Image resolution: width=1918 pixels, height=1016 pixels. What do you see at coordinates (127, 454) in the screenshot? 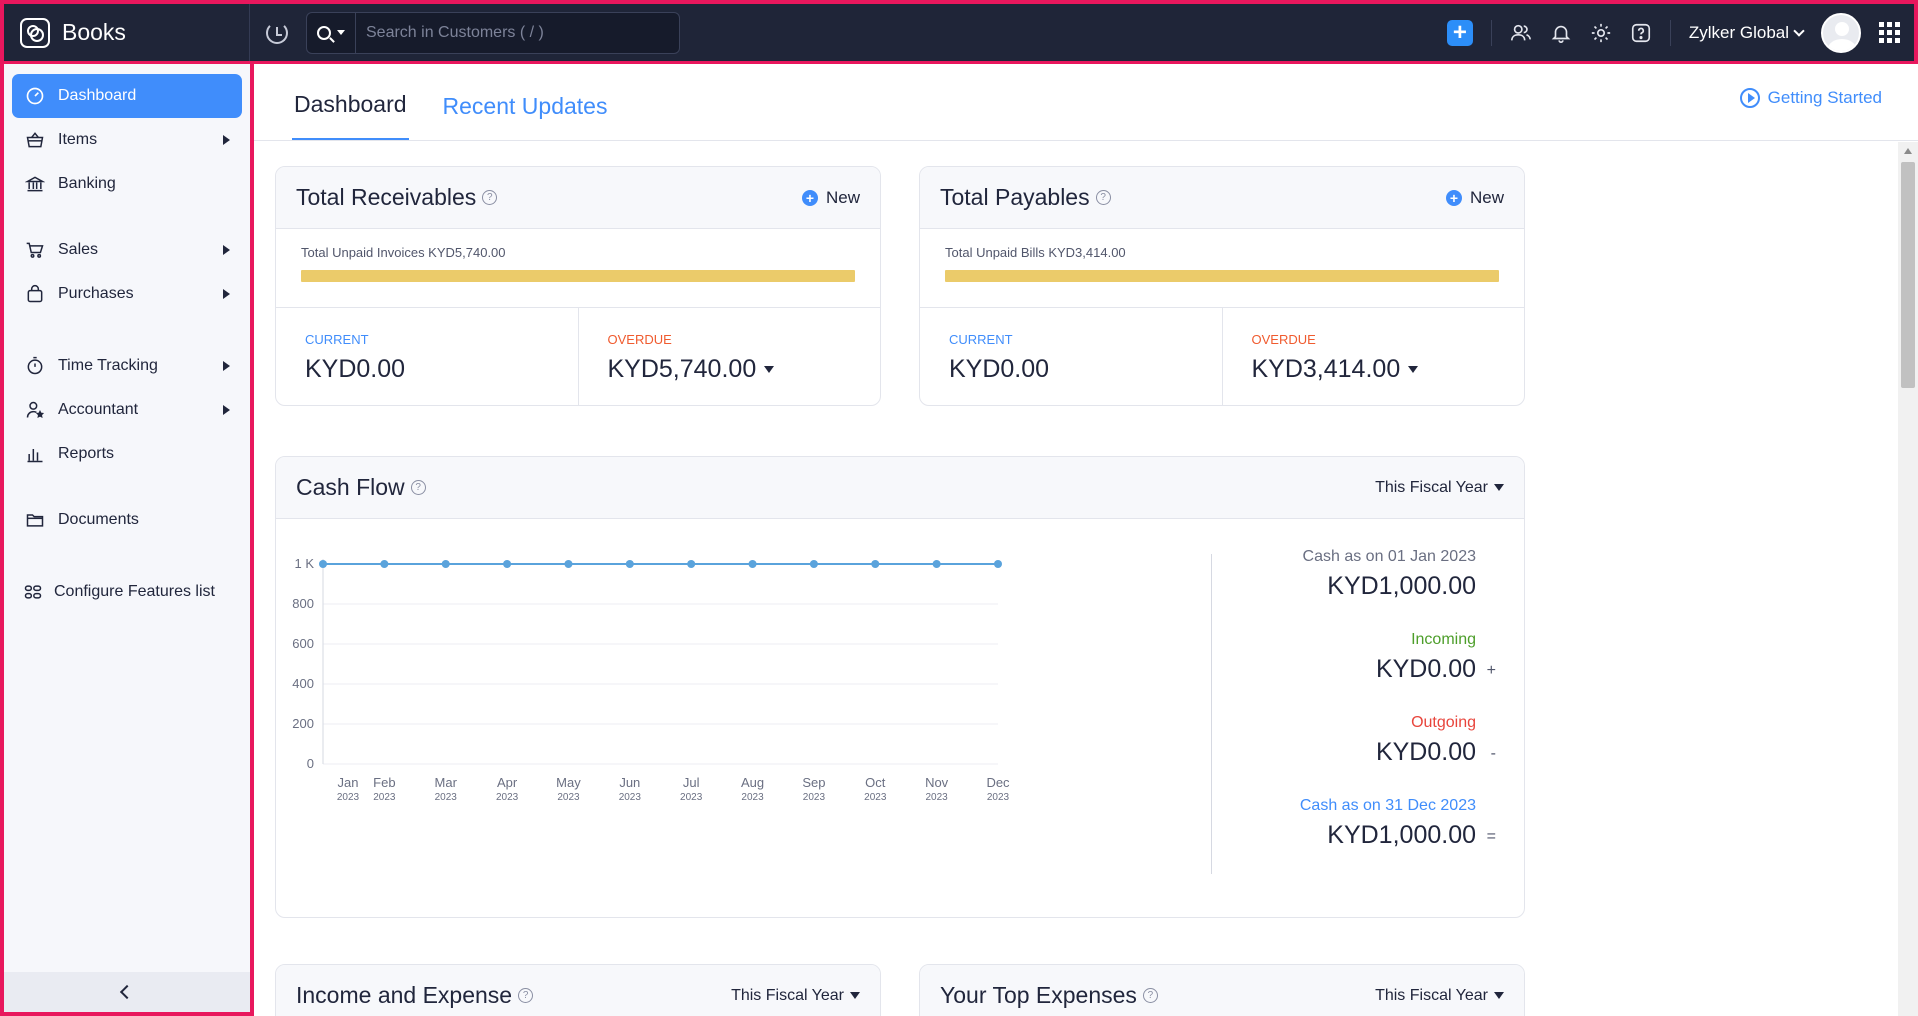
I see `sidebar-item-reports: Reports` at bounding box center [127, 454].